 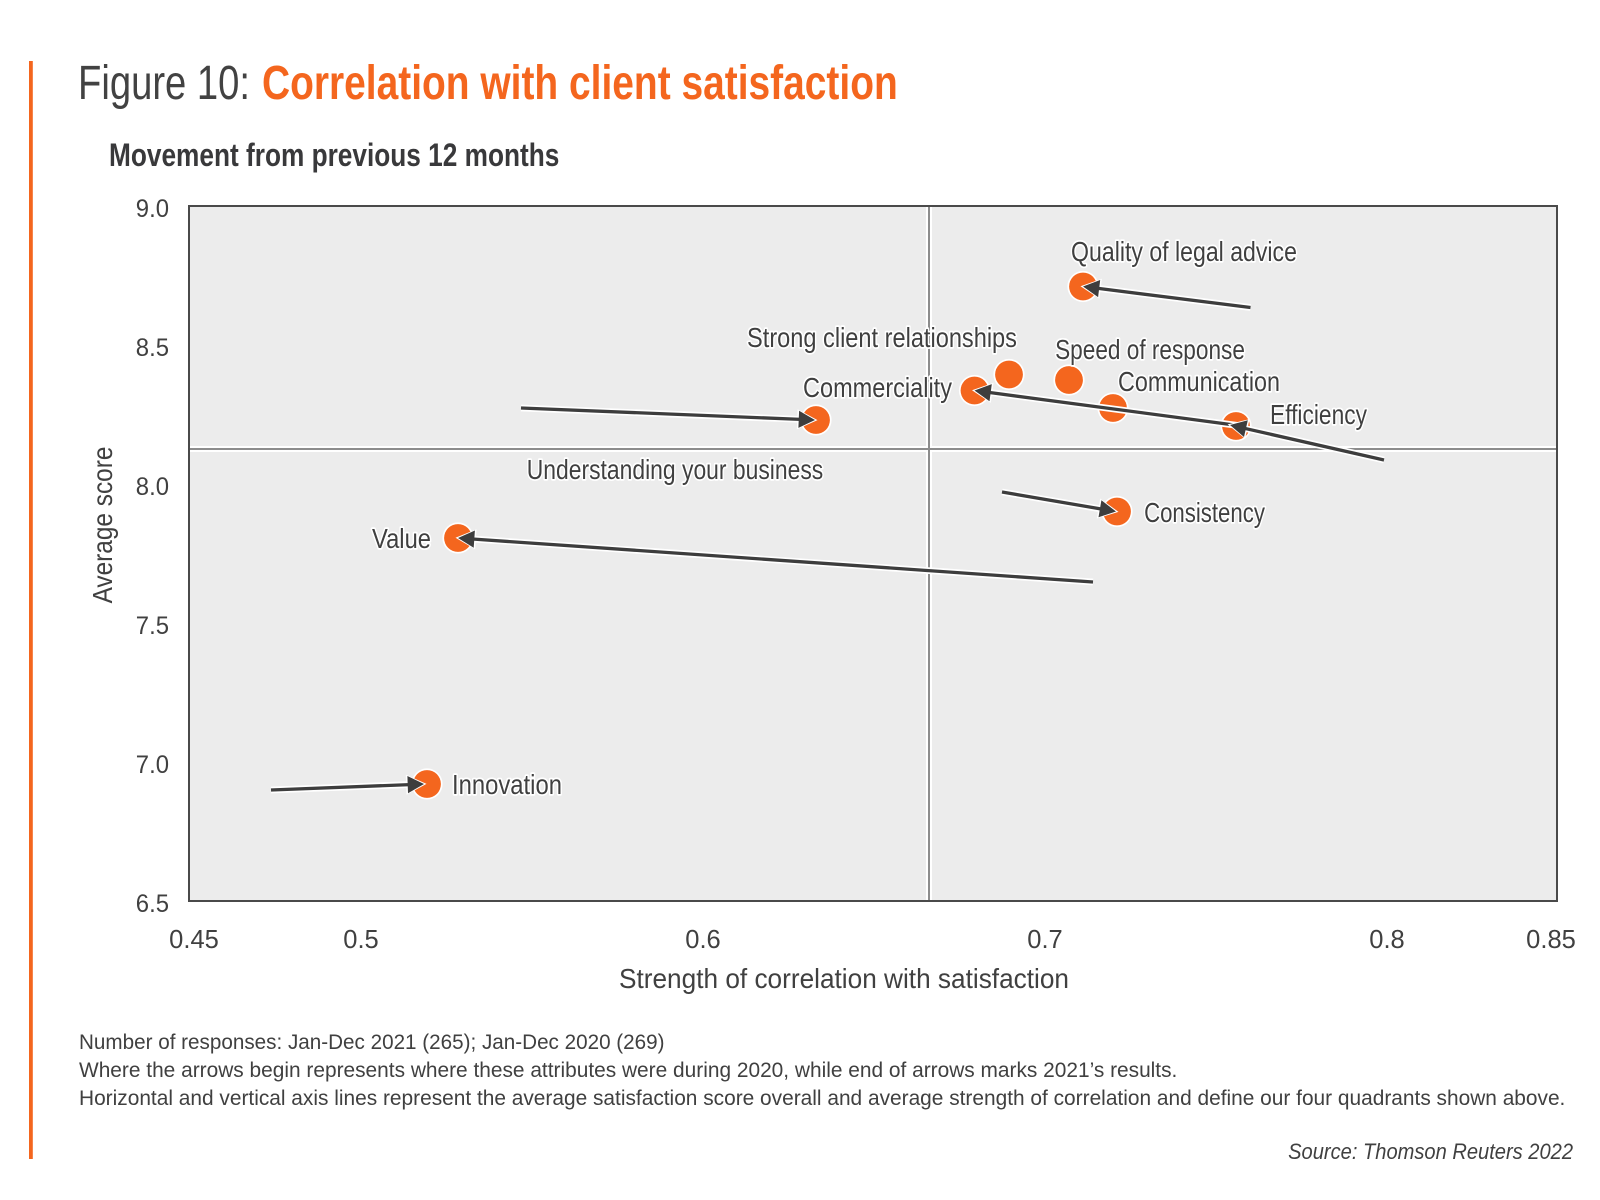 What do you see at coordinates (1150, 350) in the screenshot?
I see `svg-text: Speed of response` at bounding box center [1150, 350].